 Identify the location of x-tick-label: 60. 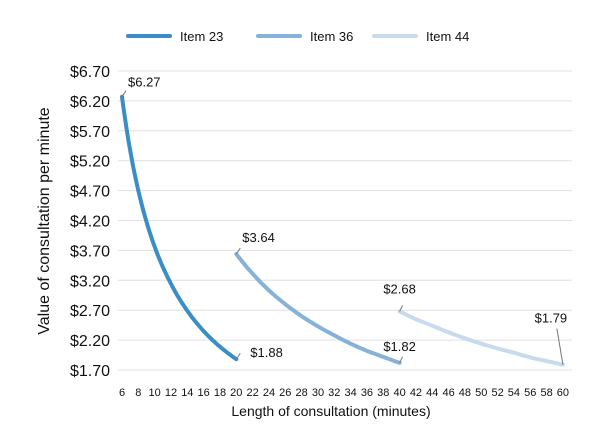
(563, 393).